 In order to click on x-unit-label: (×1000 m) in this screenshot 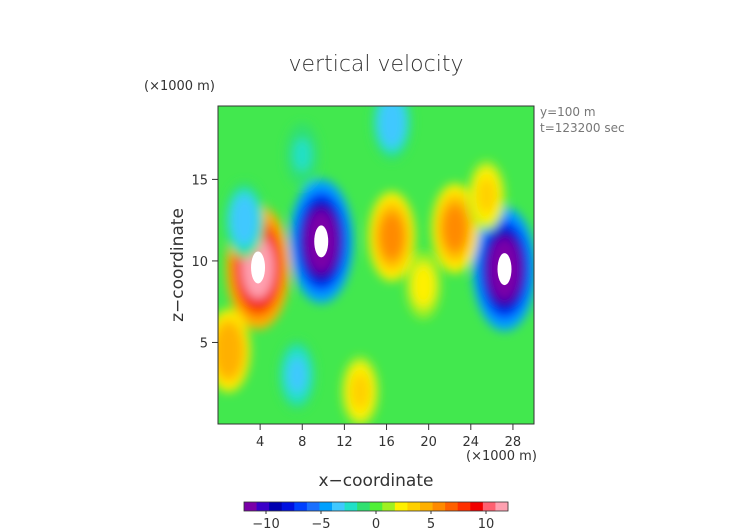, I will do `click(501, 456)`.